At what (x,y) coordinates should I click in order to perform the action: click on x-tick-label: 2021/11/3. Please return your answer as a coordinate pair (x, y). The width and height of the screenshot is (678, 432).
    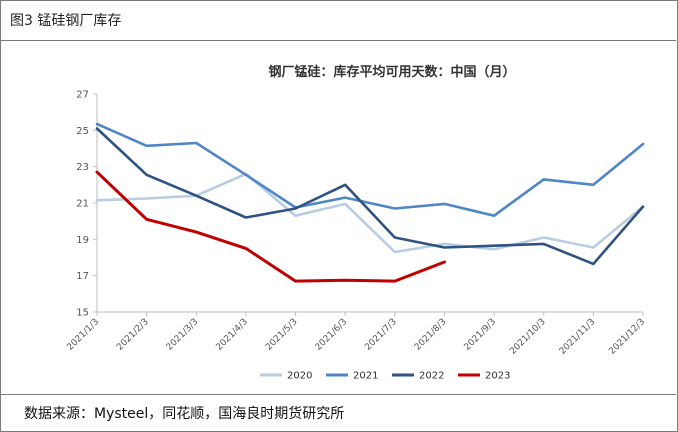
    Looking at the image, I should click on (578, 337).